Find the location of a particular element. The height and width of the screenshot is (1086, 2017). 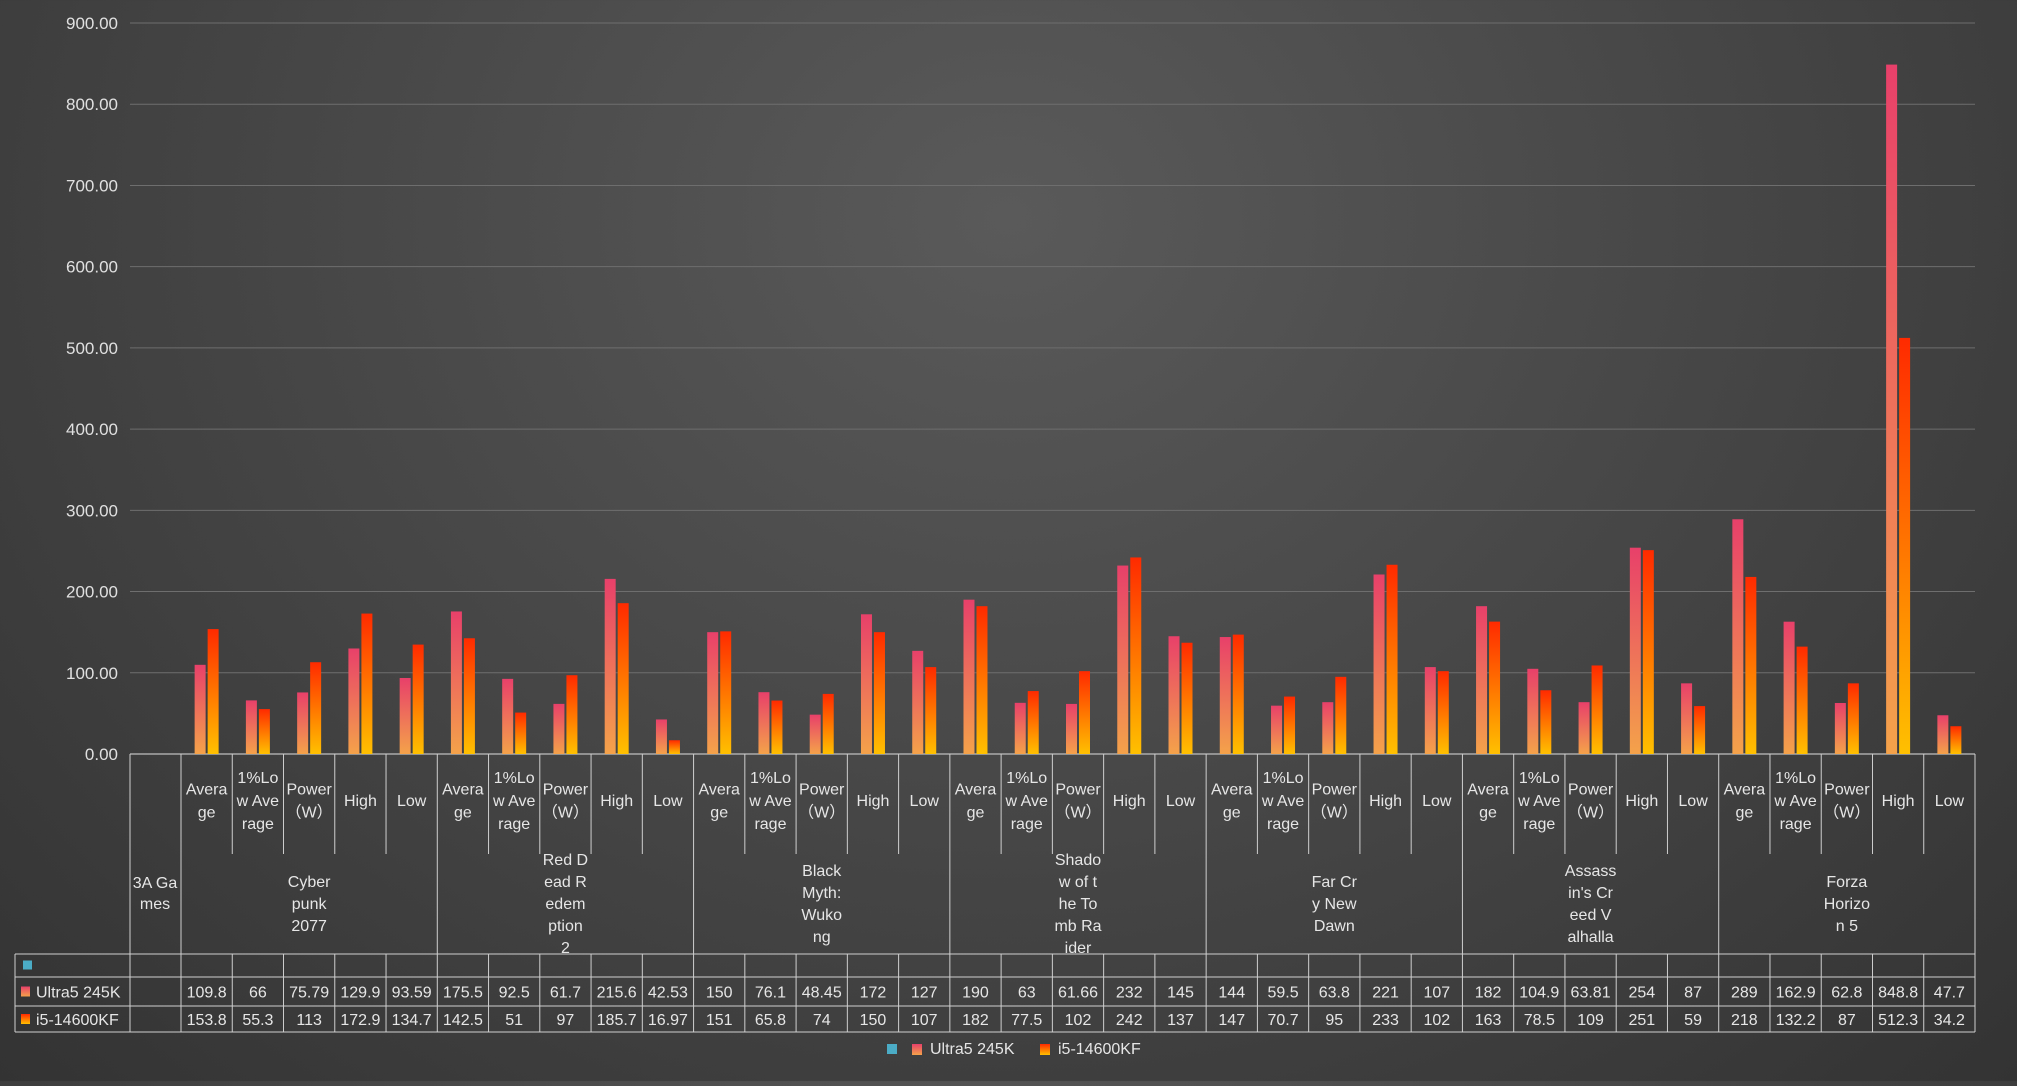

data-label-i5-14600kf: 87 is located at coordinates (1847, 1020).